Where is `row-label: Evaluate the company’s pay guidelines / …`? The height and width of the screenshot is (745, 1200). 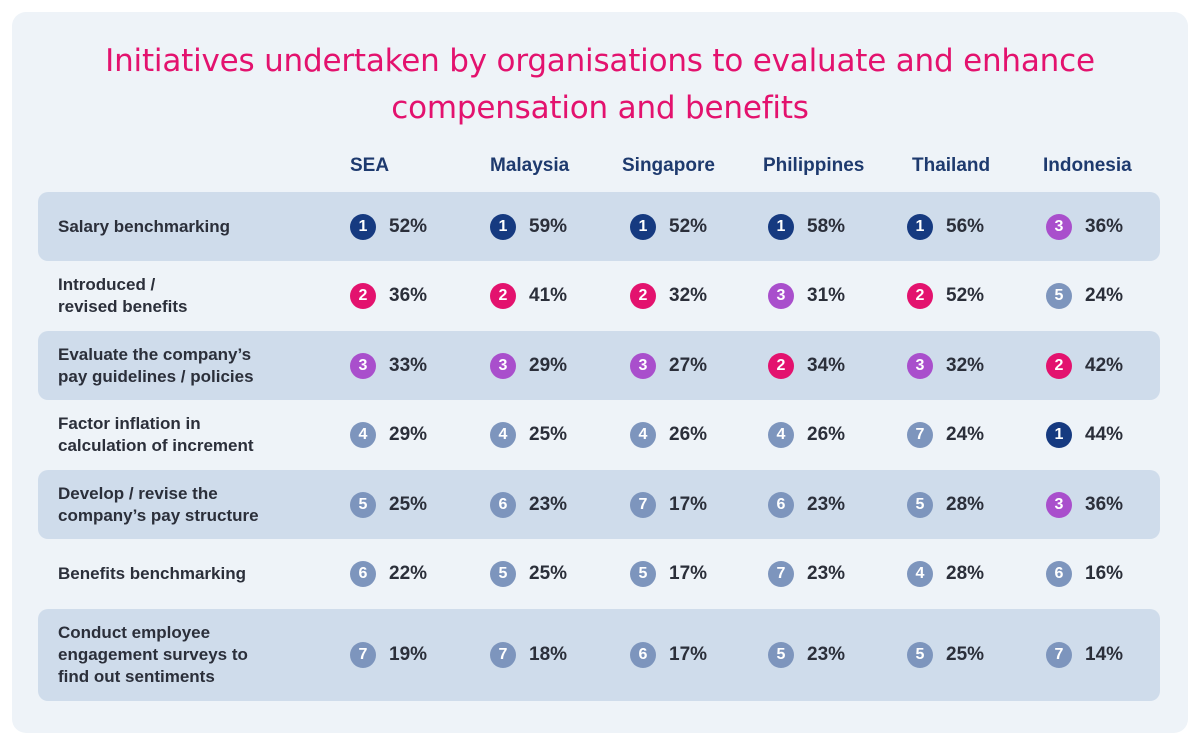
row-label: Evaluate the company’s pay guidelines / … is located at coordinates (156, 365).